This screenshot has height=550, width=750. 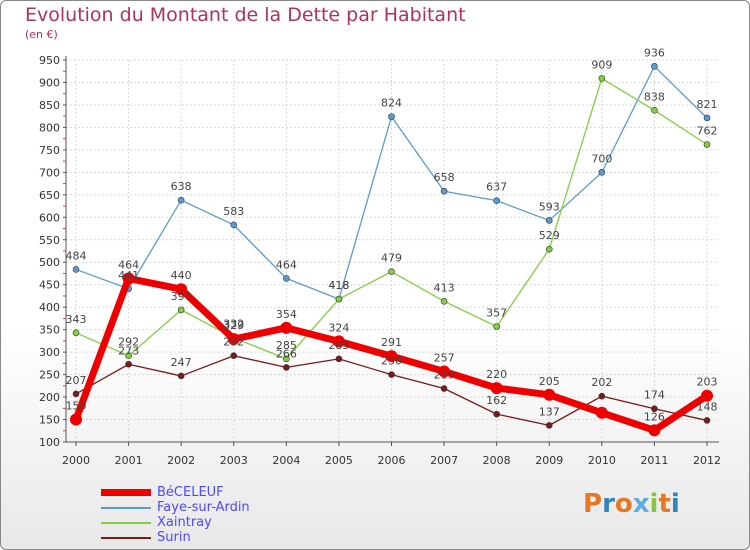 I want to click on data-label: 247, so click(x=181, y=362).